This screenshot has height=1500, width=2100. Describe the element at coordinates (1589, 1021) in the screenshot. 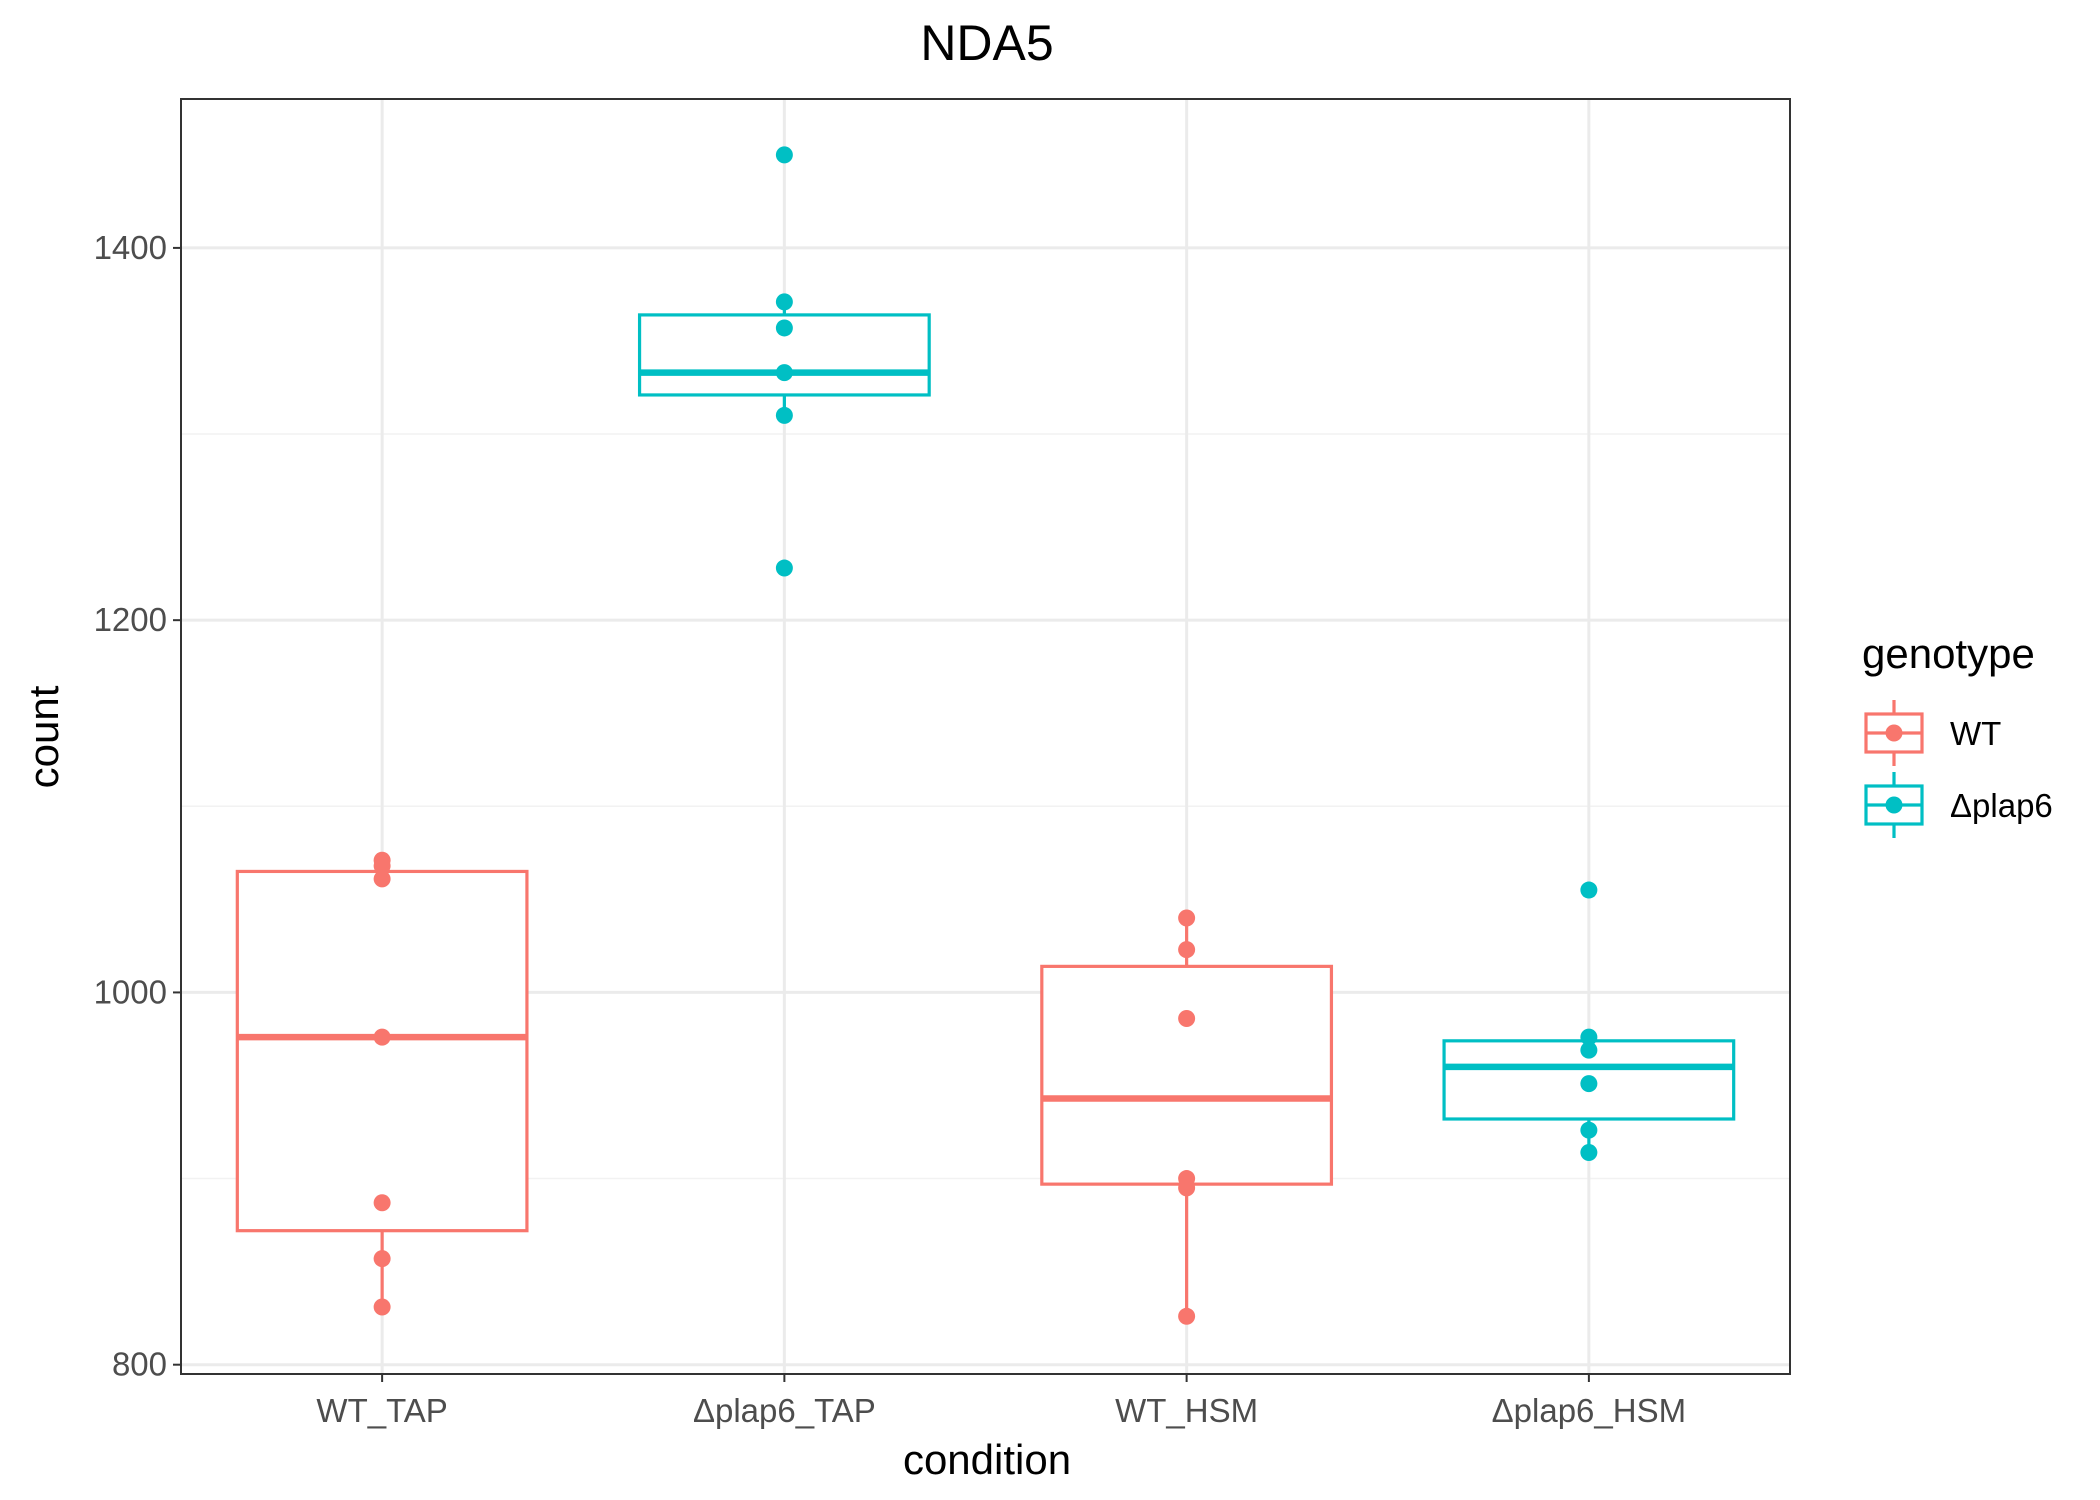

I see `box-group-Δplap6_HSM` at that location.